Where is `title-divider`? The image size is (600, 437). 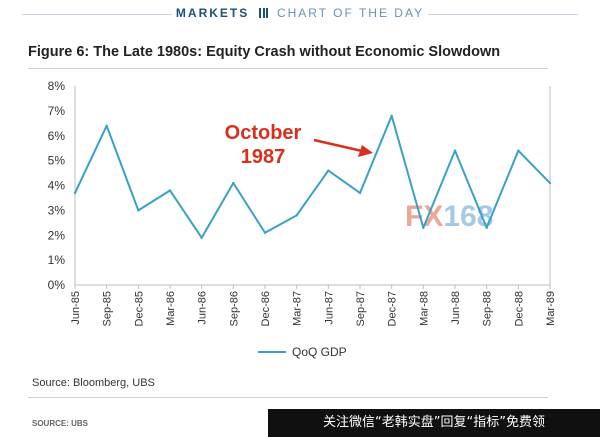 title-divider is located at coordinates (288, 68).